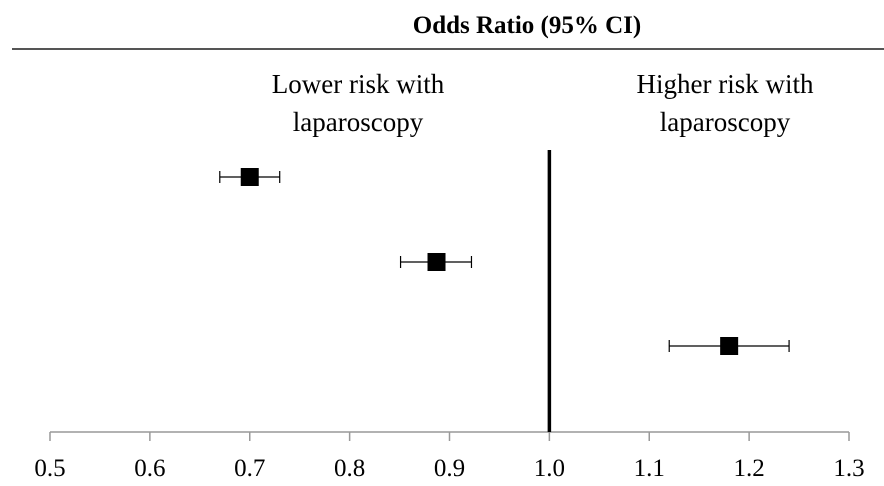 This screenshot has height=486, width=884. Describe the element at coordinates (49, 468) in the screenshot. I see `x-tick-label: 0.5` at that location.